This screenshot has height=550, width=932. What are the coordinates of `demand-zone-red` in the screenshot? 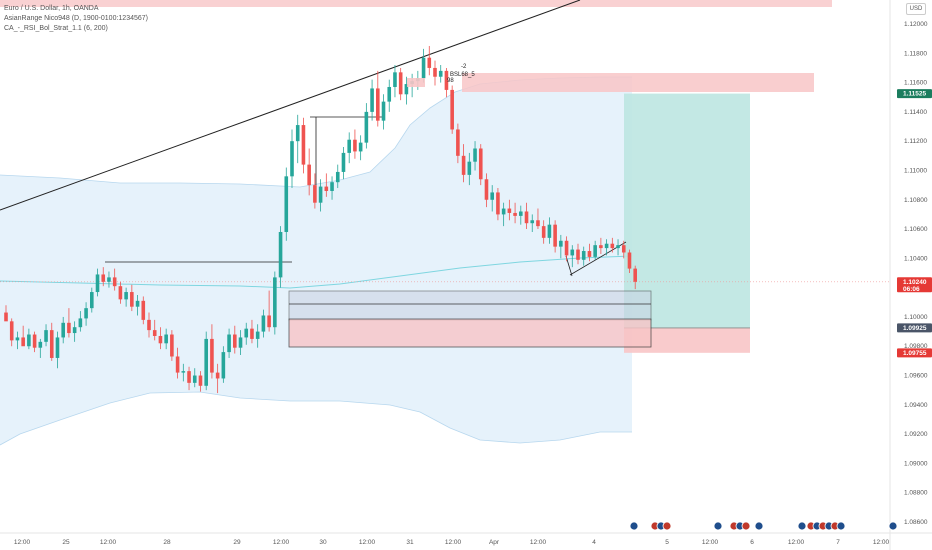 It's located at (470, 333).